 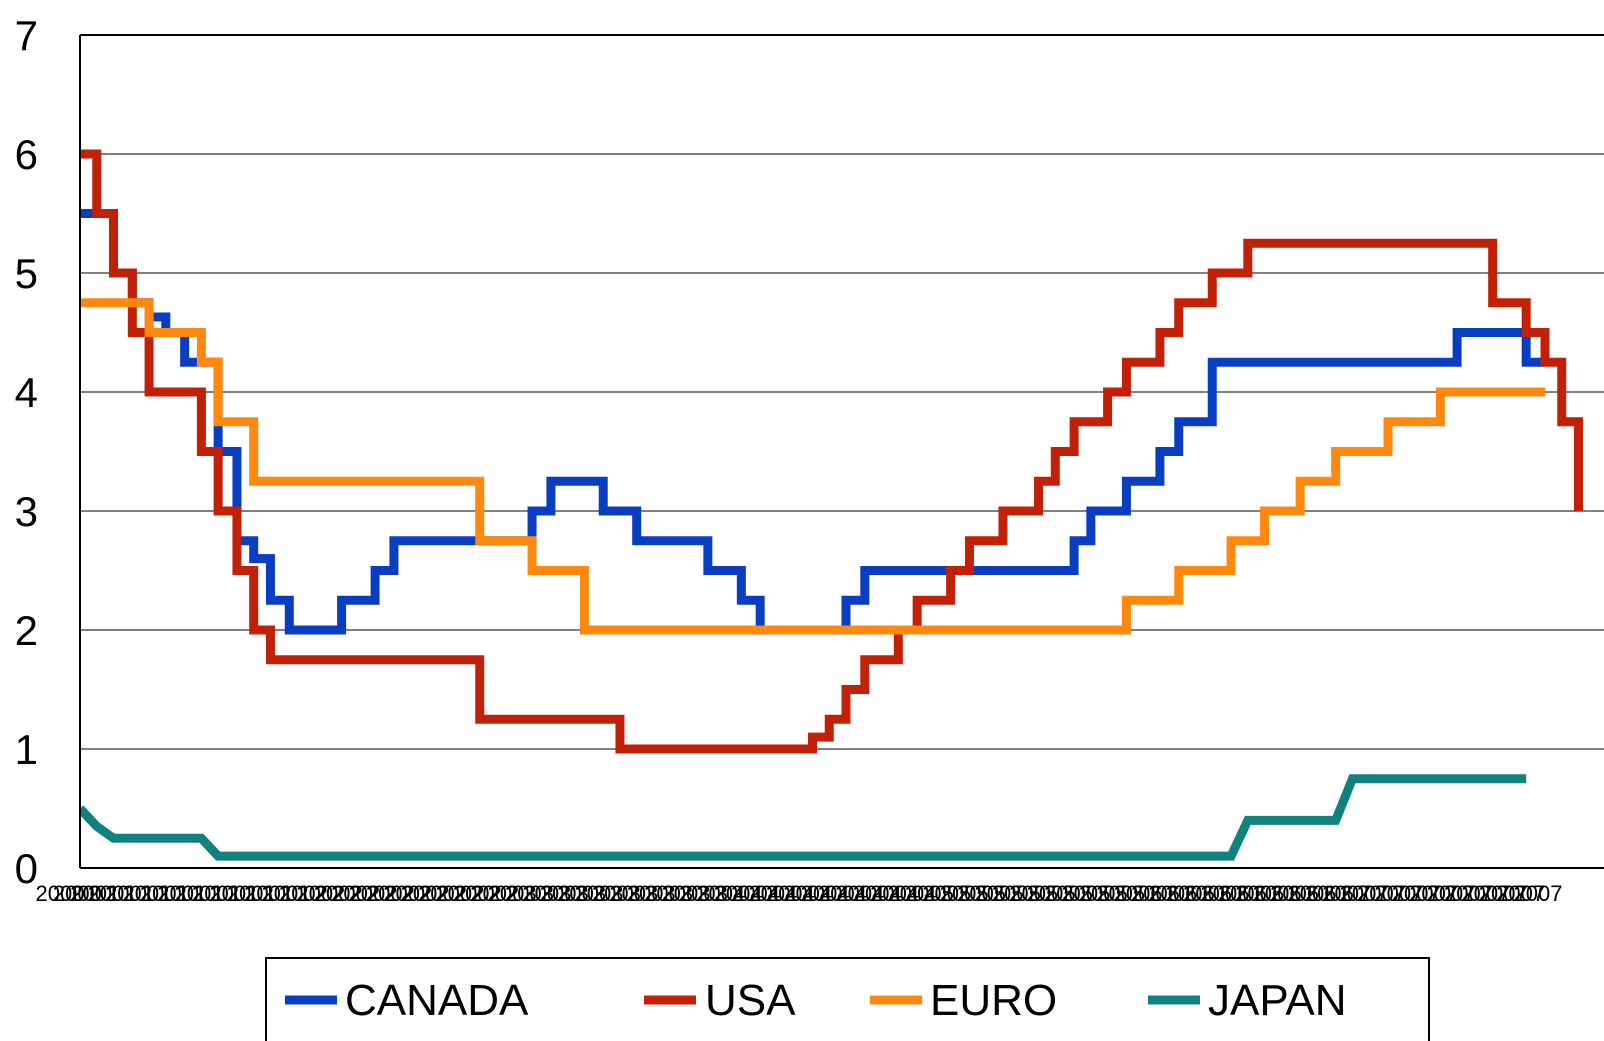 I want to click on legend-label-usa: USA, so click(x=750, y=1000).